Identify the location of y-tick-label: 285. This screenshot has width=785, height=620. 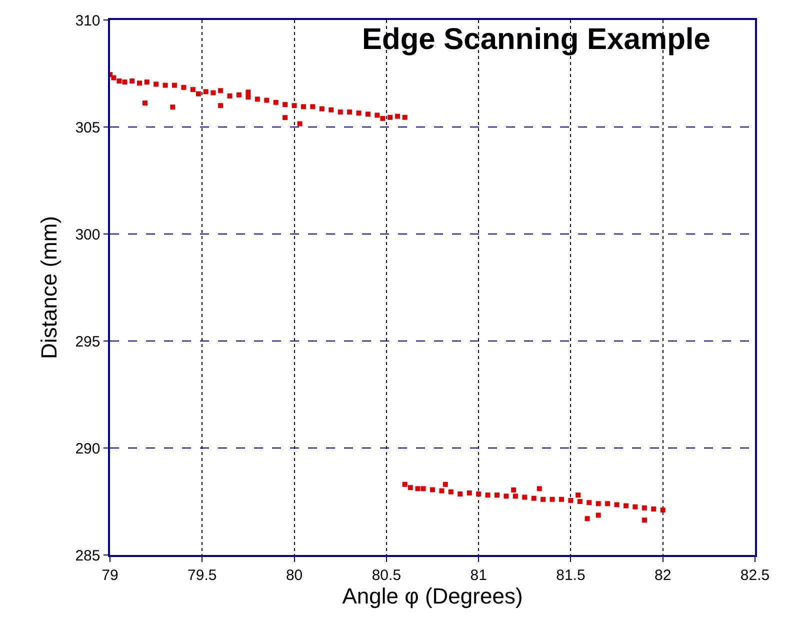
(87, 555).